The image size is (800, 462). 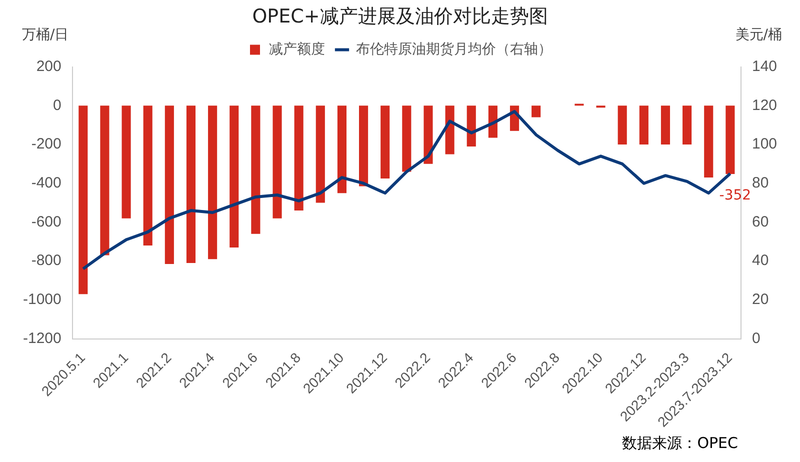 I want to click on y2-tick-label: 0, so click(x=756, y=338).